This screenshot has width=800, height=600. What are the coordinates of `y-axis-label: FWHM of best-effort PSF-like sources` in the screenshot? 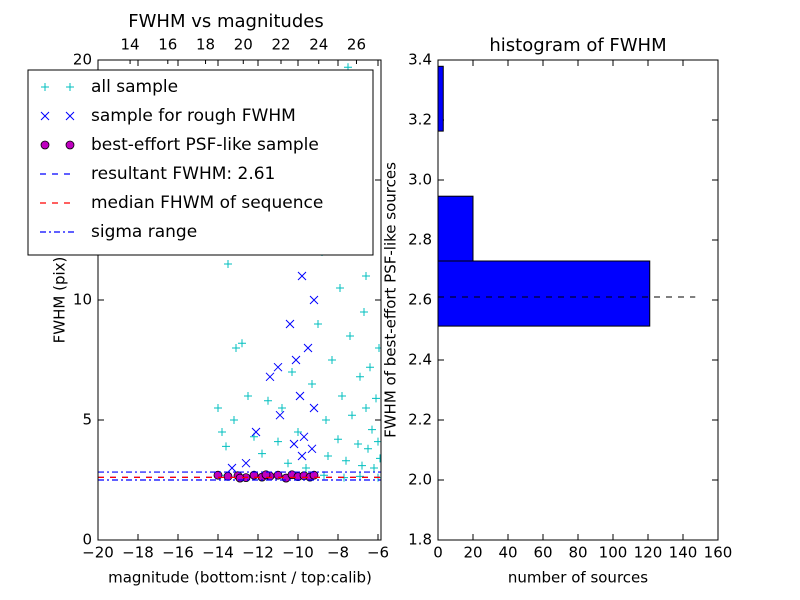 It's located at (391, 300).